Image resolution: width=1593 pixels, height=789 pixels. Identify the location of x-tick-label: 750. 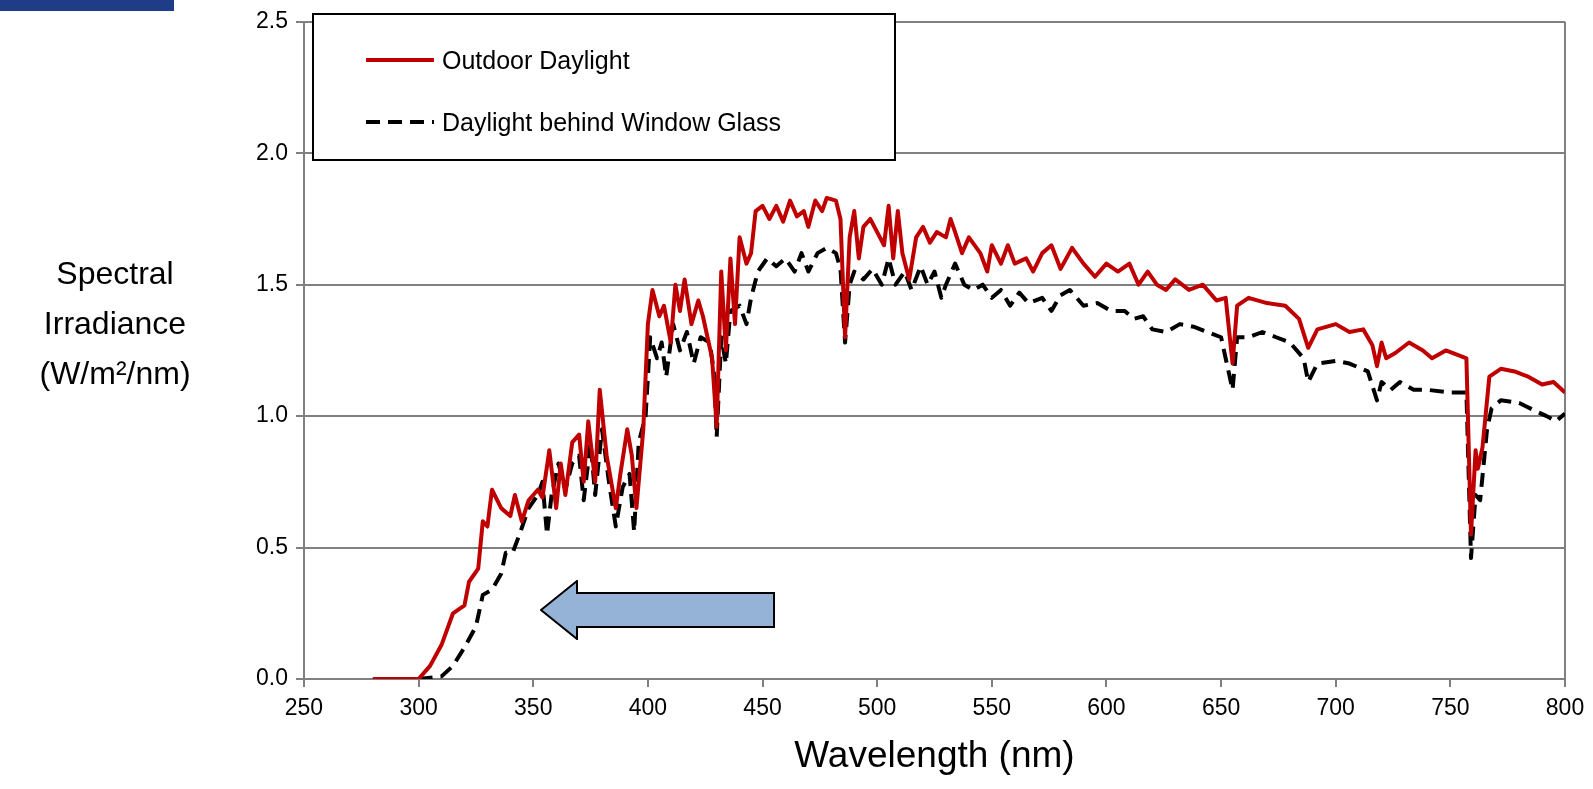
(1450, 707).